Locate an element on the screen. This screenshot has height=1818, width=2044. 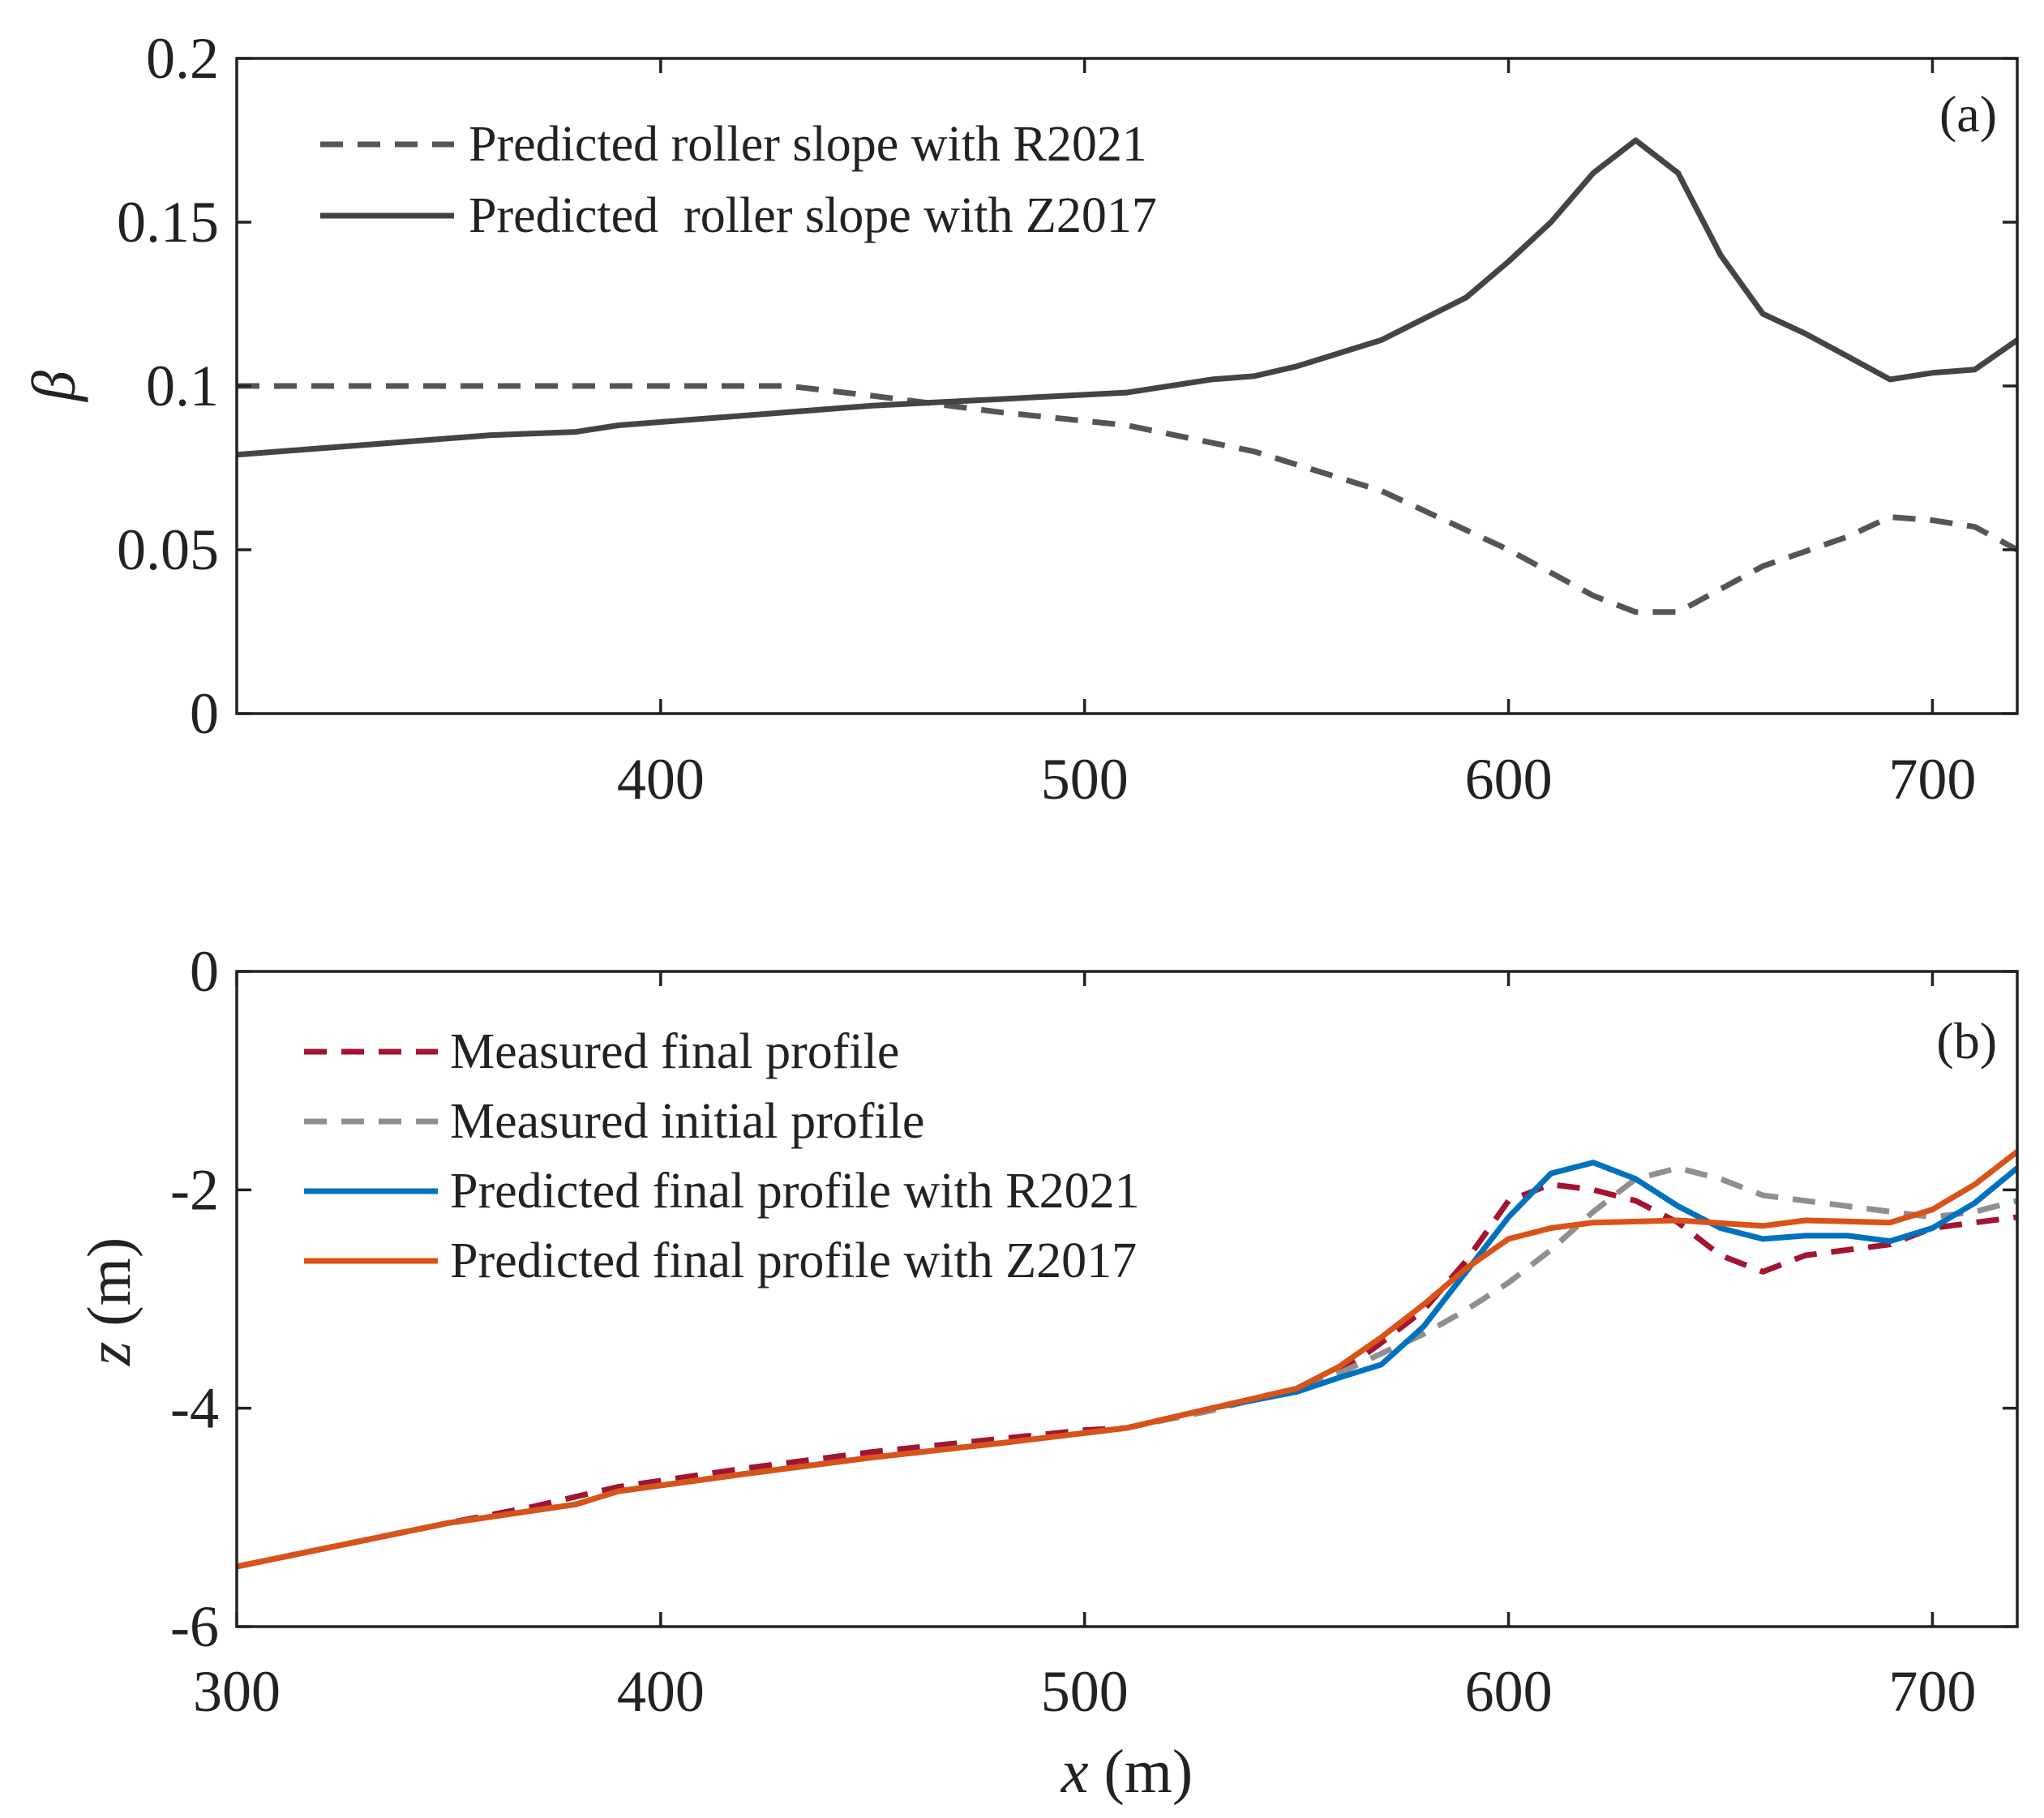
panel-a-y-tick-label: 0.05 is located at coordinates (168, 549).